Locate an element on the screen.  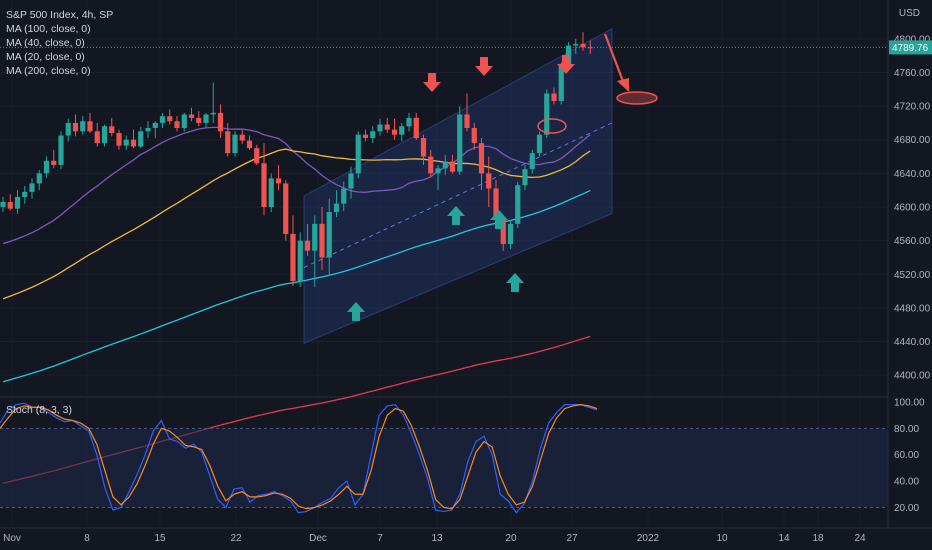
chart-title: S&P 500 Index, 4h, SP is located at coordinates (60, 15).